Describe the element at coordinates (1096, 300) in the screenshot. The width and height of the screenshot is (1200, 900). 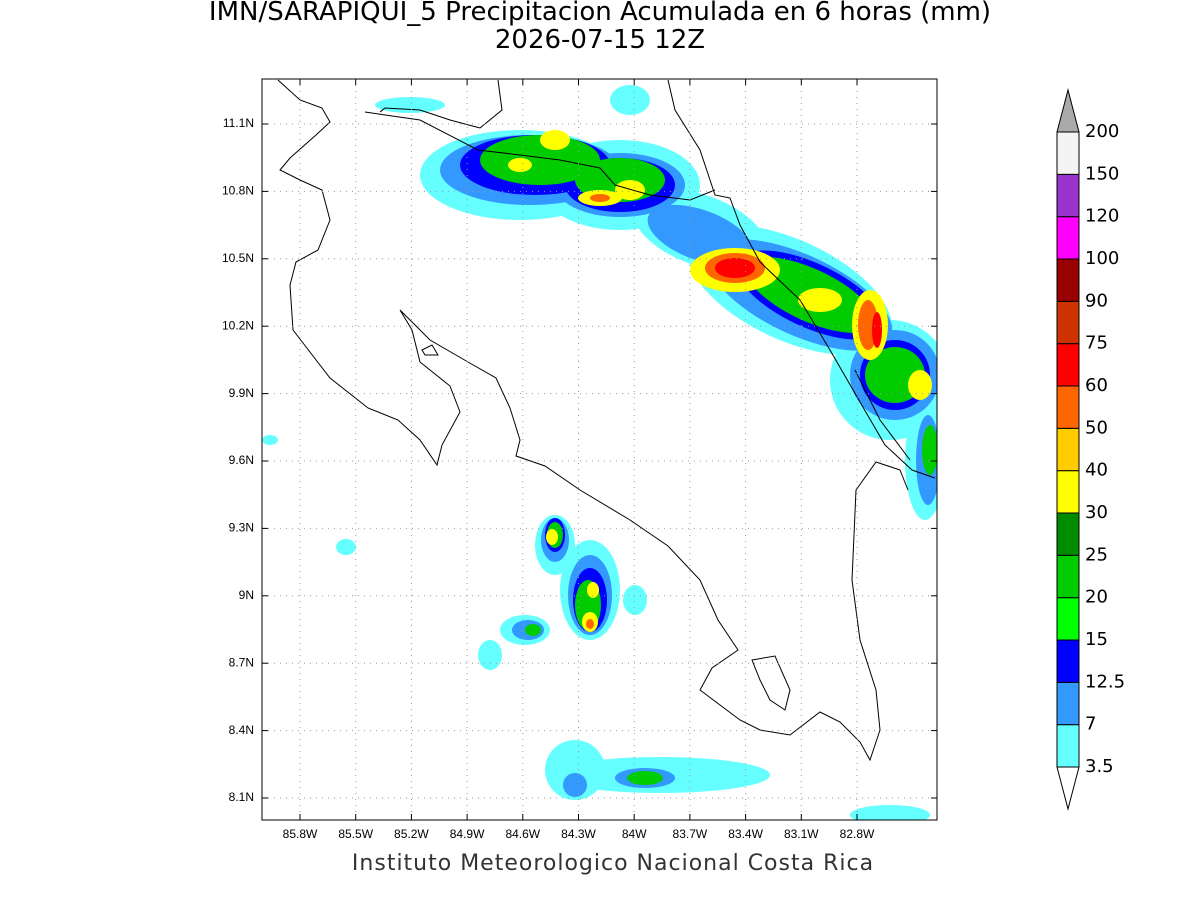
I see `colorbar-label: 90` at that location.